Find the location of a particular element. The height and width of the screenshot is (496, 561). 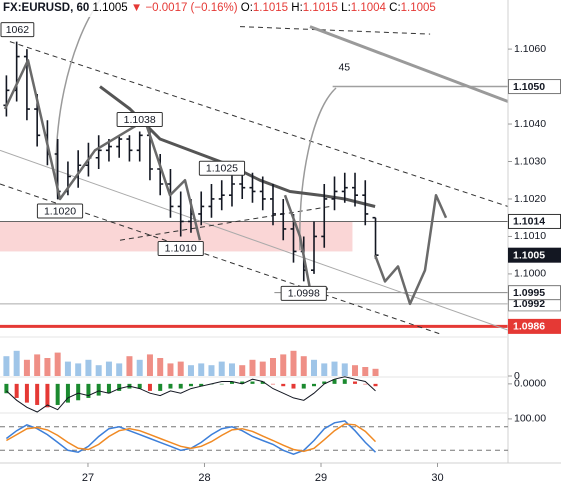

annotation-label: 1.1025 is located at coordinates (222, 169).